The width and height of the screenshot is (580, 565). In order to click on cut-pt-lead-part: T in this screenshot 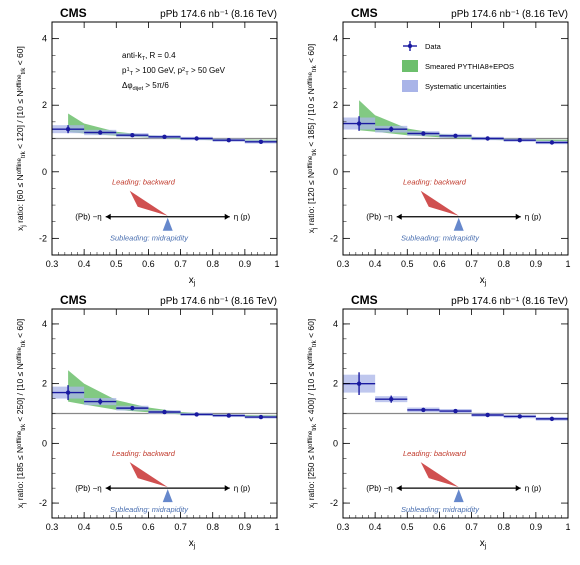, I will do `click(132, 74)`.